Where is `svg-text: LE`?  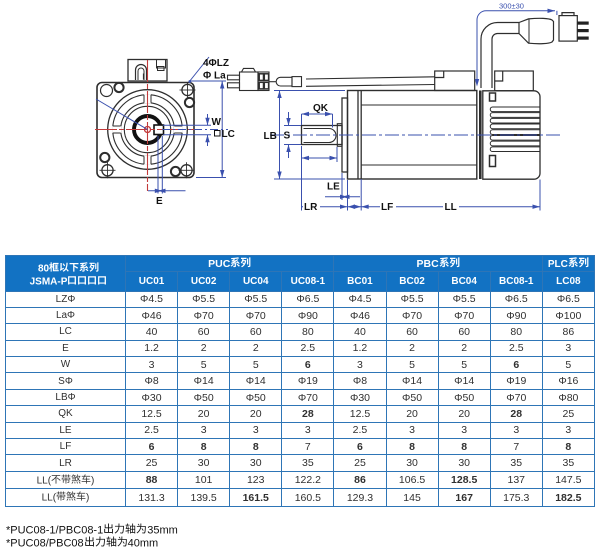 svg-text: LE is located at coordinates (333, 187).